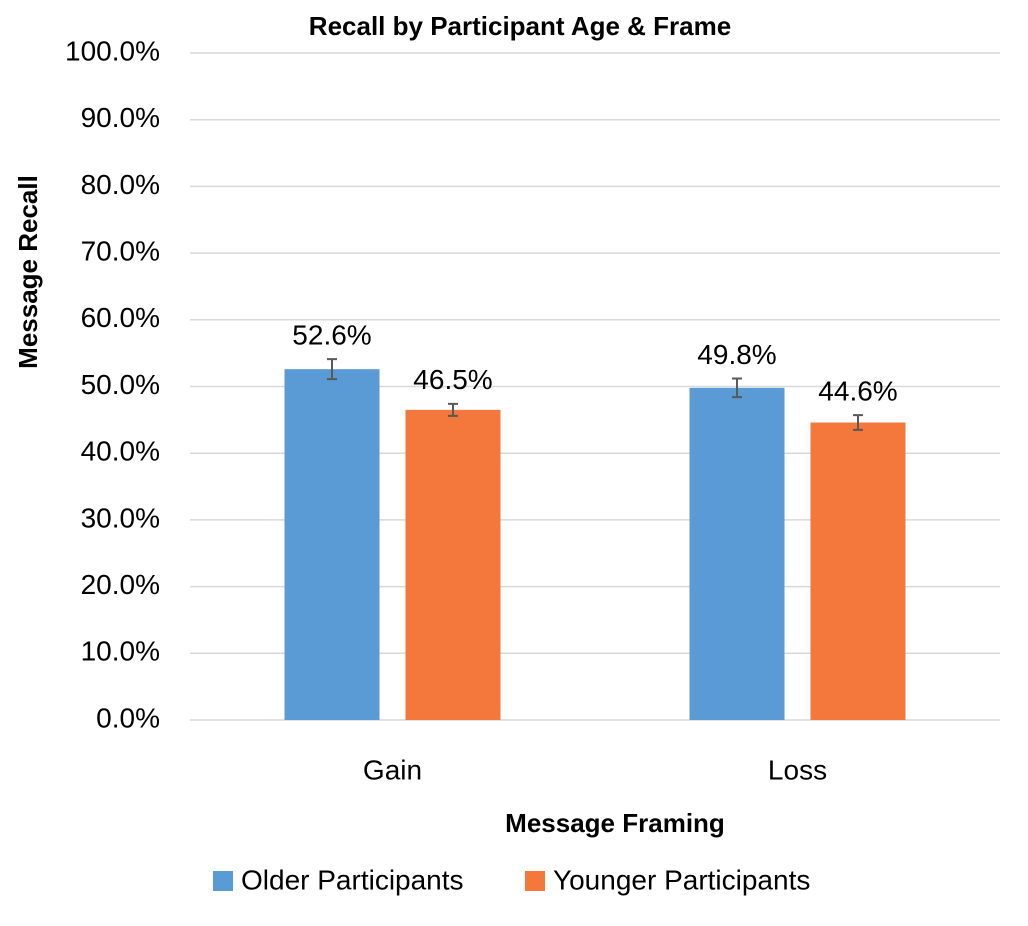 This screenshot has width=1028, height=926. What do you see at coordinates (392, 769) in the screenshot?
I see `x-tick-label: Gain` at bounding box center [392, 769].